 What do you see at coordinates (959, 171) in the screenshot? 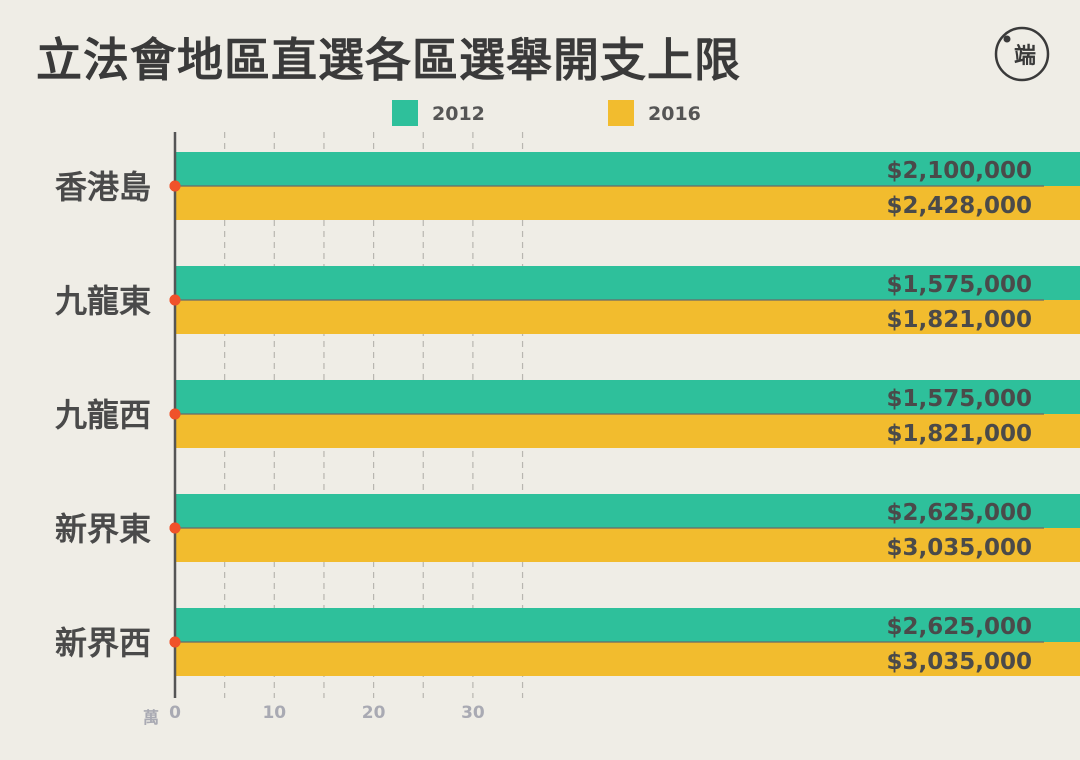
I see `value-label: $2,100,000` at bounding box center [959, 171].